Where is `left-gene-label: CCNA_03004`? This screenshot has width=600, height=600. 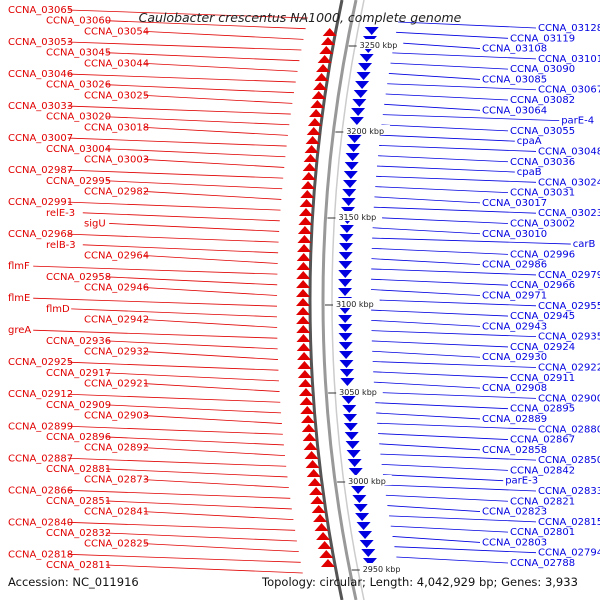 left-gene-label: CCNA_03004 is located at coordinates (78, 149).